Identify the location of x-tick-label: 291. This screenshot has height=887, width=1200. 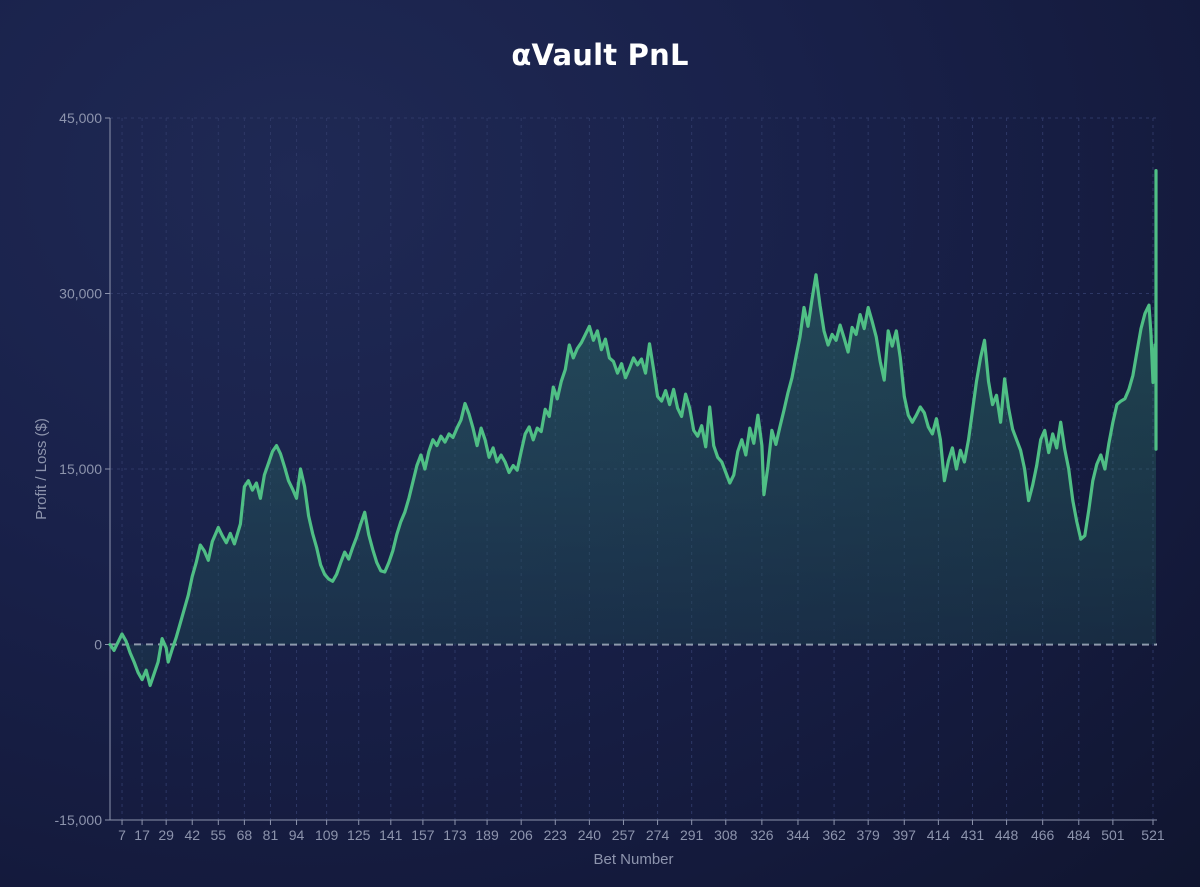
(692, 835).